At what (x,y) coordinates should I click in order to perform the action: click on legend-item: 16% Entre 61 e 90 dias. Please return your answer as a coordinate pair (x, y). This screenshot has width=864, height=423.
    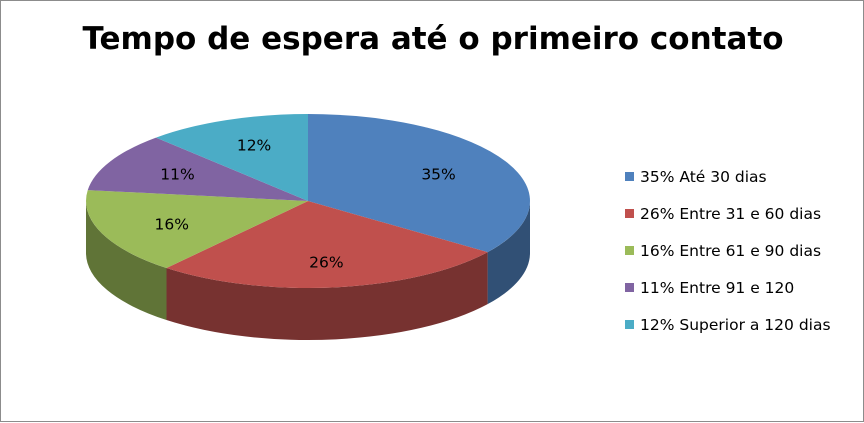
    Looking at the image, I should click on (728, 250).